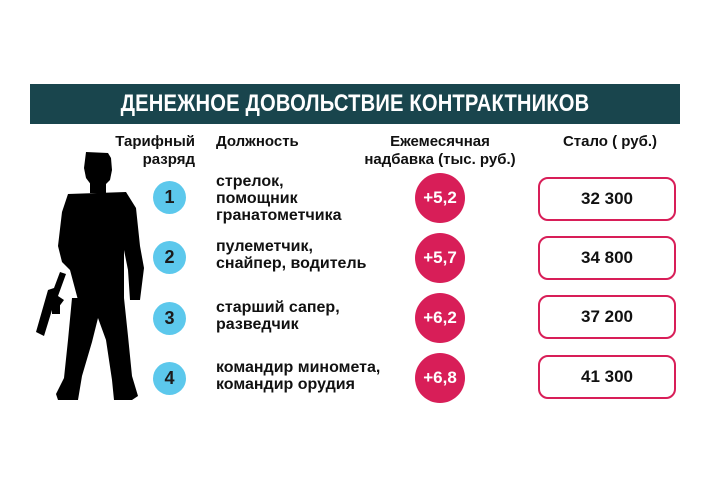 The height and width of the screenshot is (480, 720). I want to click on position-line: старший сапер,, so click(278, 307).